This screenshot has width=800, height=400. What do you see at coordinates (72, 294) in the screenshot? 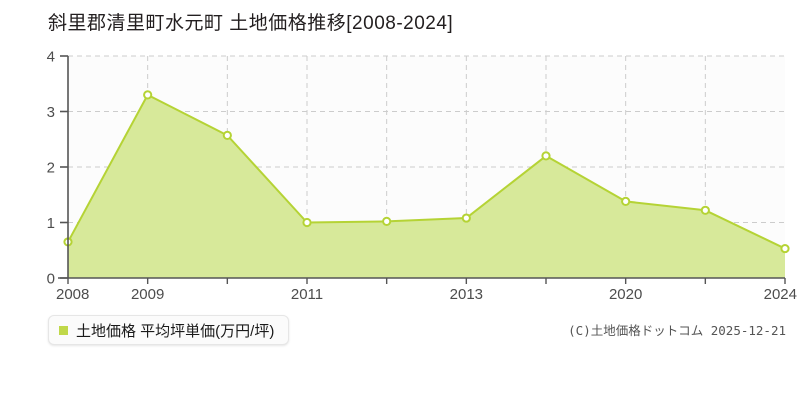
I see `x-axis-tick-label: 2008` at bounding box center [72, 294].